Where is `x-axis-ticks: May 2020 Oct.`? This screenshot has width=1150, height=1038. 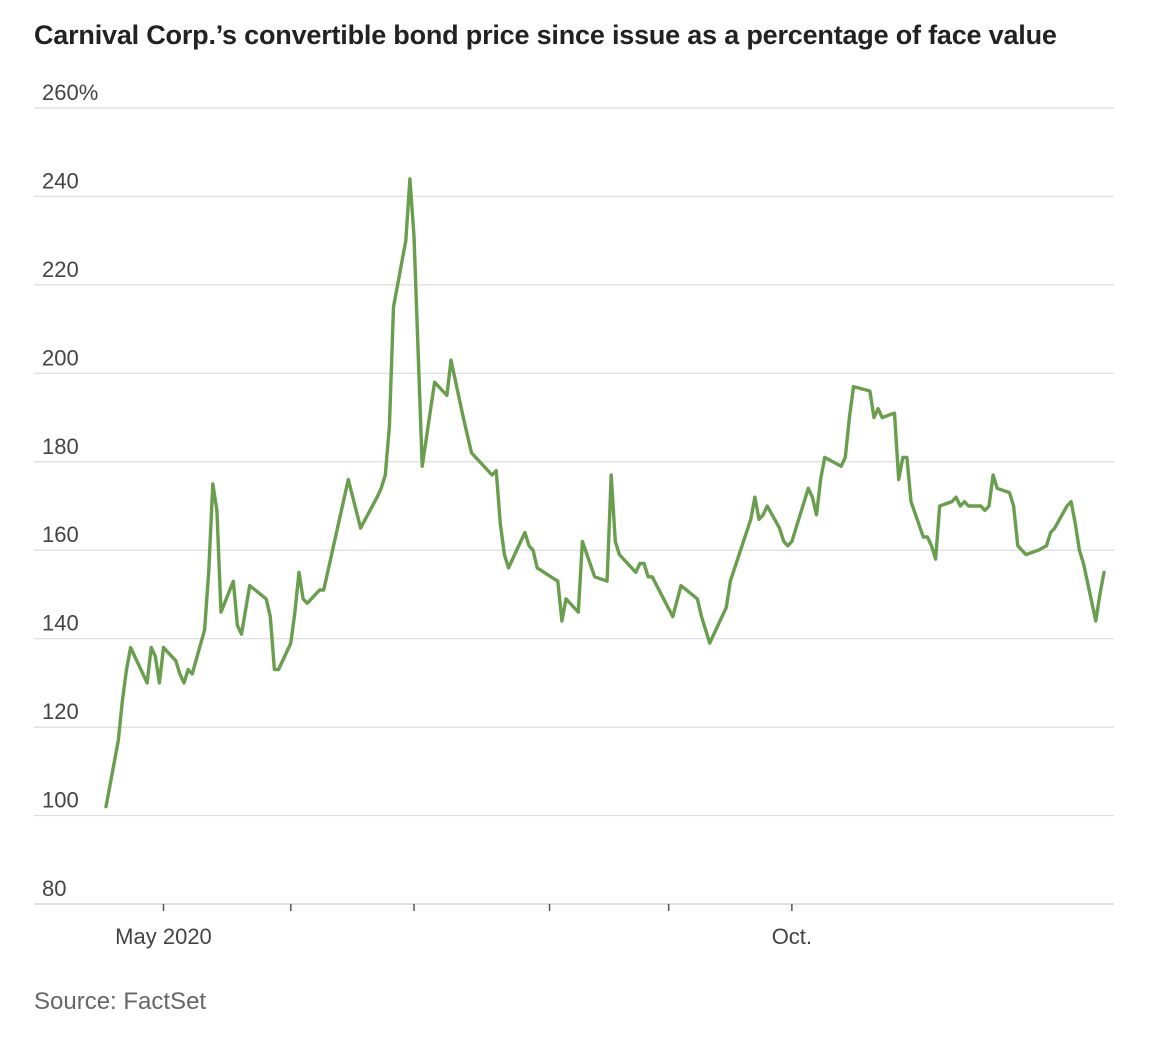 x-axis-ticks: May 2020 Oct. is located at coordinates (463, 926).